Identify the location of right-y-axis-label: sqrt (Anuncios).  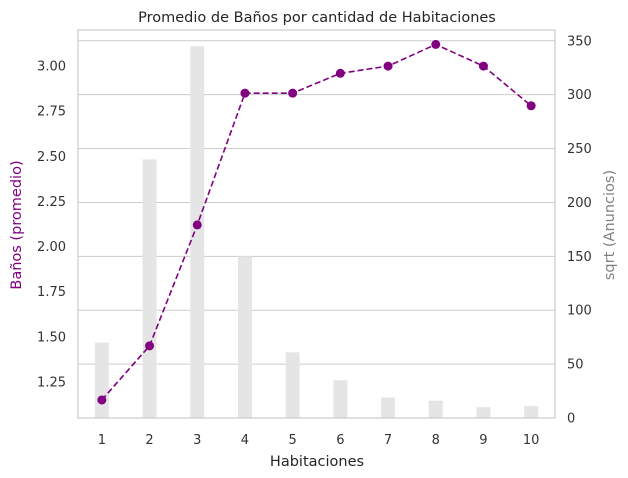
(610, 225).